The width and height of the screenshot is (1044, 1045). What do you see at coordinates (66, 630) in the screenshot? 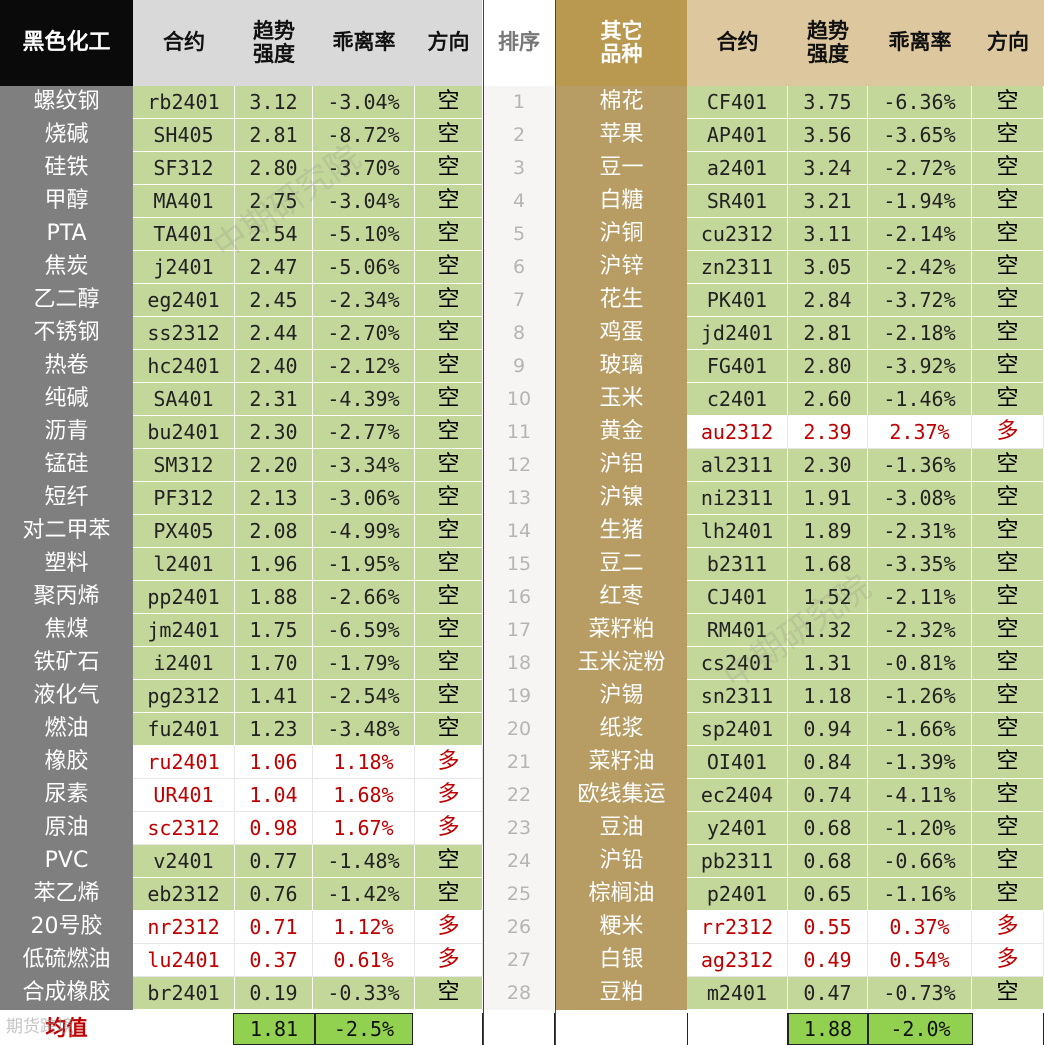
I see `left-commodity-name: 焦煤` at bounding box center [66, 630].